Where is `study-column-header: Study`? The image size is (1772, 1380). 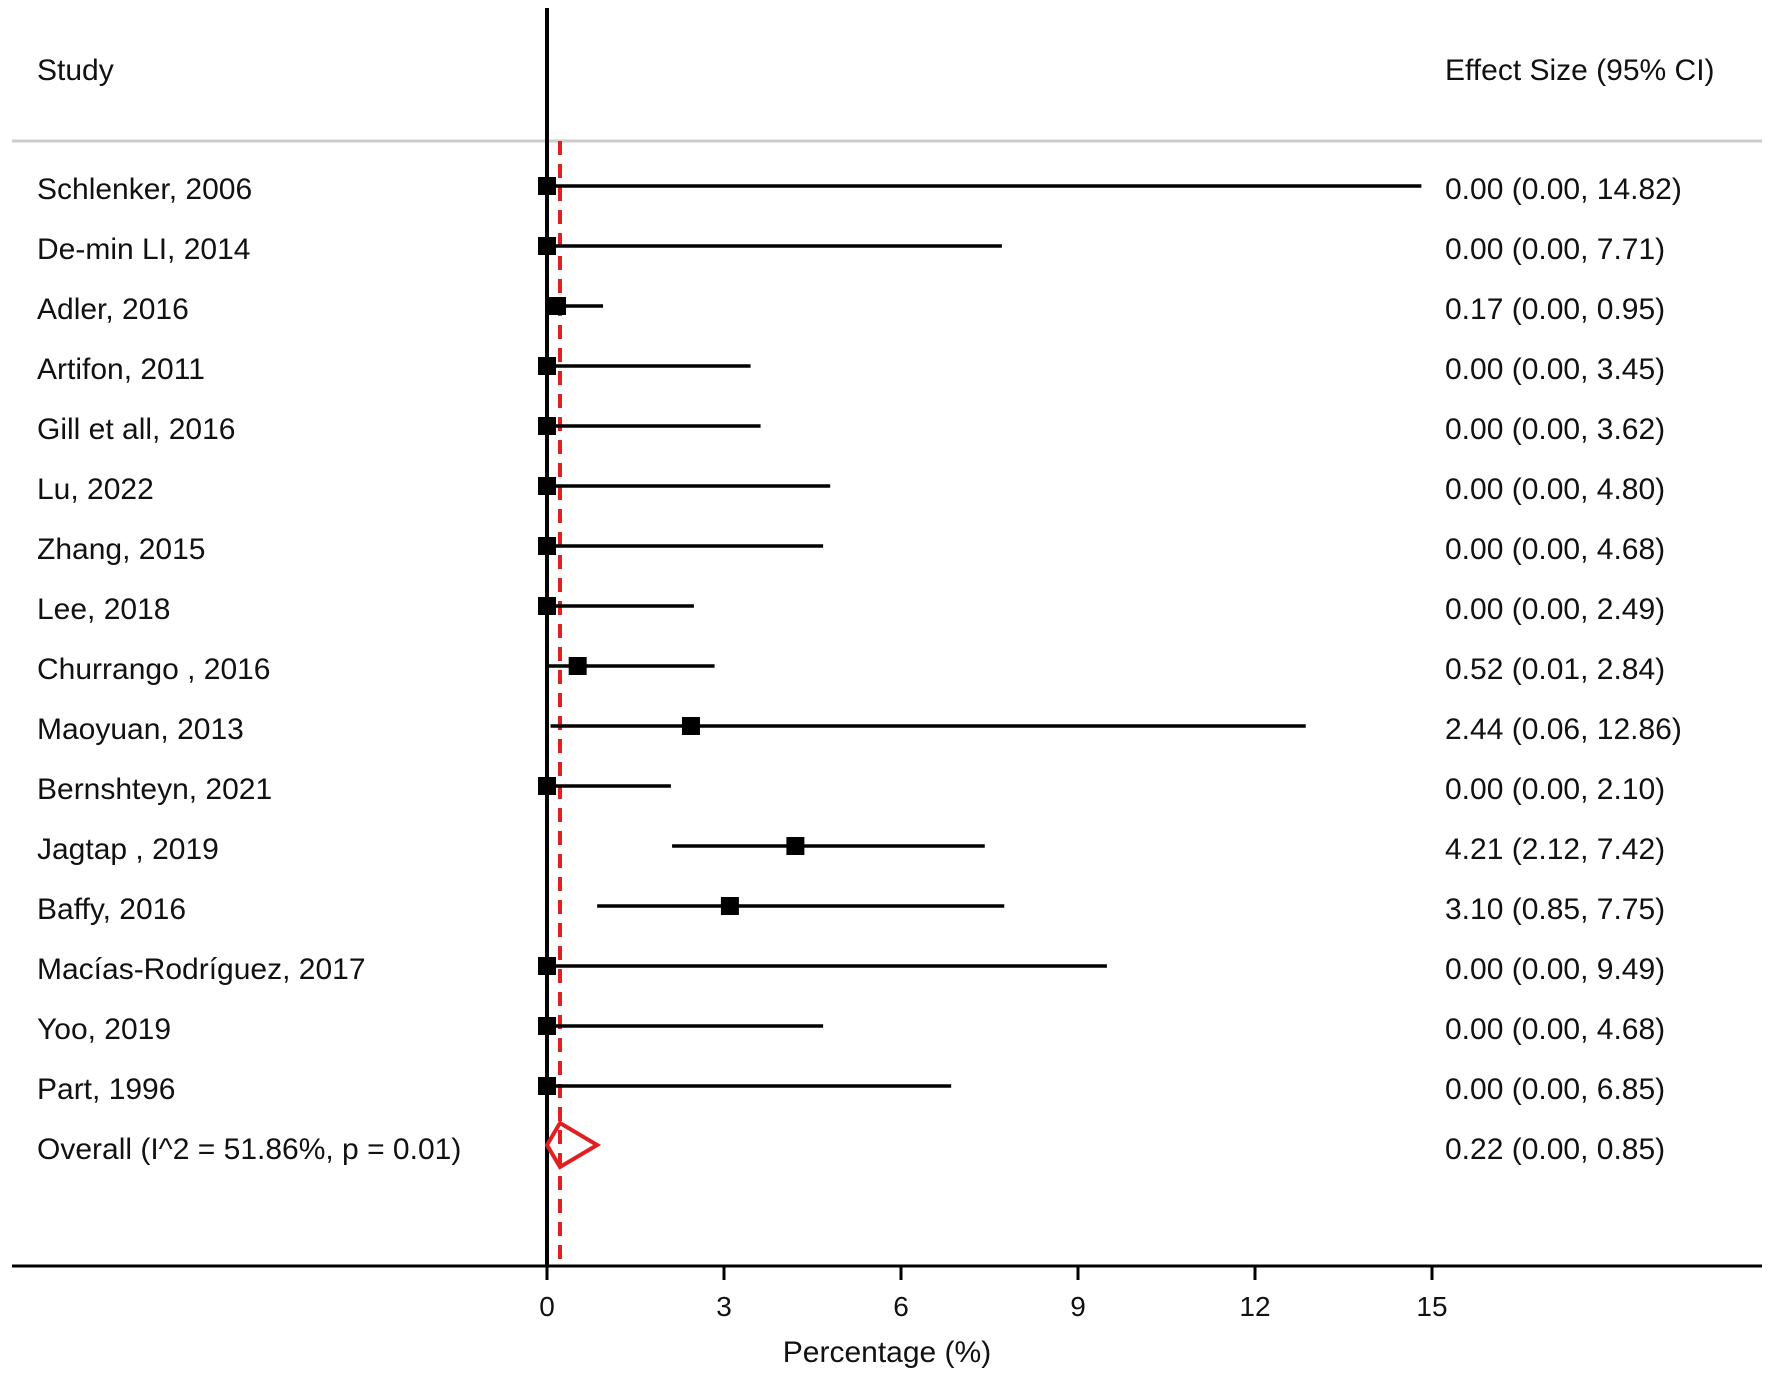
study-column-header: Study is located at coordinates (75, 70).